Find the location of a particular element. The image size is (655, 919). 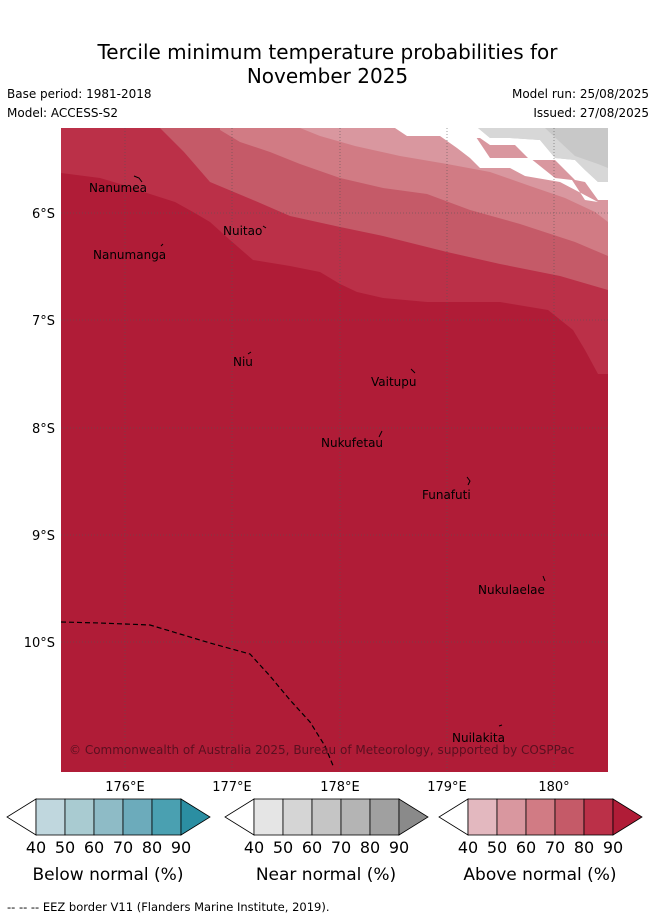

issued-label: Issued: 27/08/2025 is located at coordinates (591, 113).